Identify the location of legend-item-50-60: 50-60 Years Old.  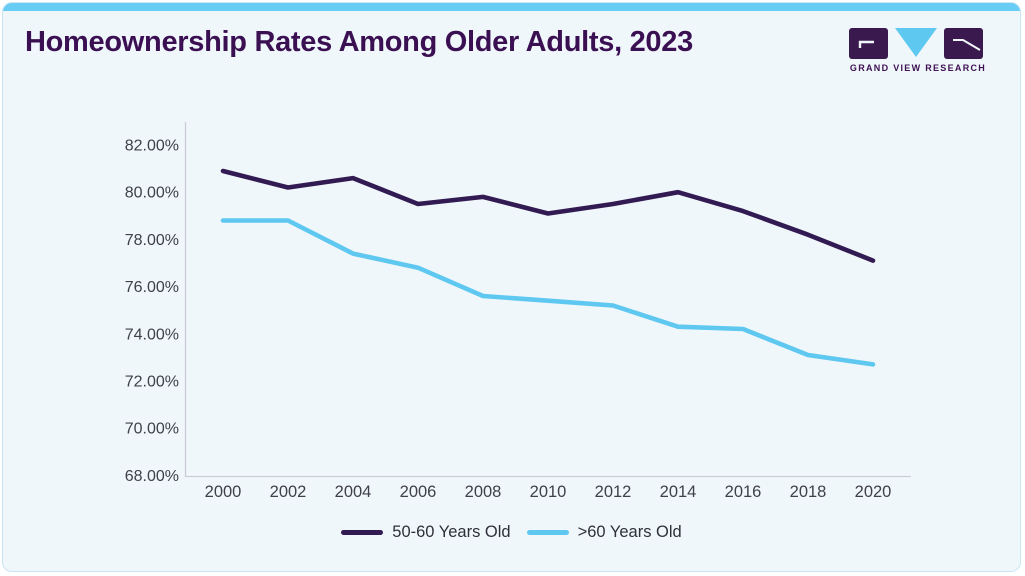
(426, 532).